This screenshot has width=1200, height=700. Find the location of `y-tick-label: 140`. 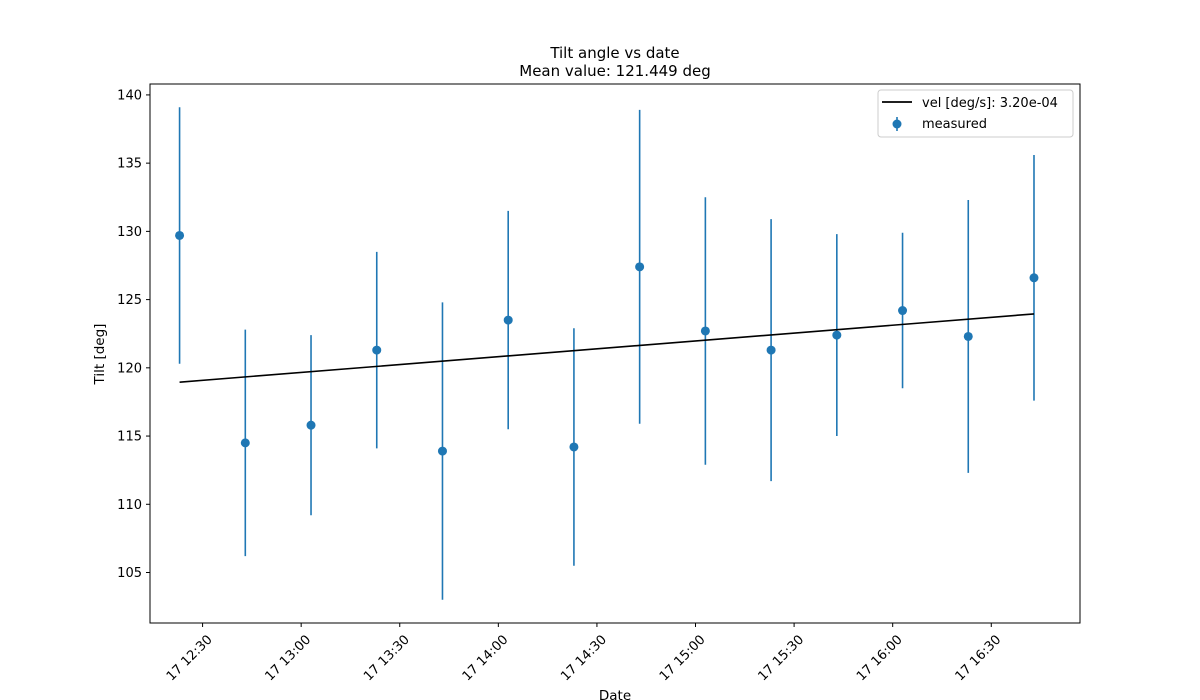

y-tick-label: 140 is located at coordinates (129, 95).